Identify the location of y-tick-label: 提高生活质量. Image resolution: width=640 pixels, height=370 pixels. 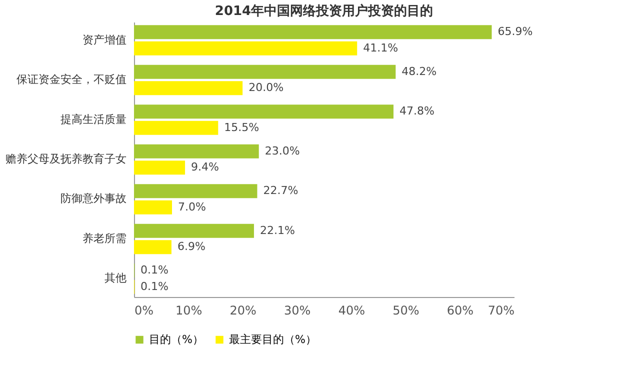
(93, 119).